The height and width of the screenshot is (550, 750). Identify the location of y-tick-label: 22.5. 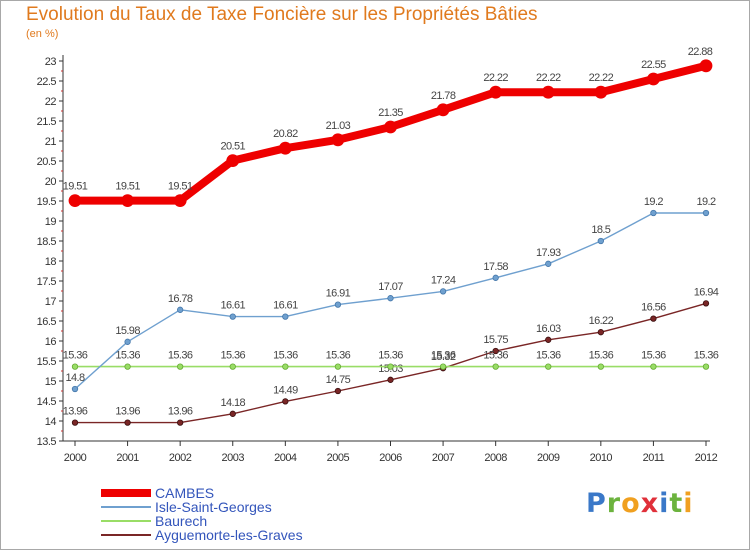
(47, 82).